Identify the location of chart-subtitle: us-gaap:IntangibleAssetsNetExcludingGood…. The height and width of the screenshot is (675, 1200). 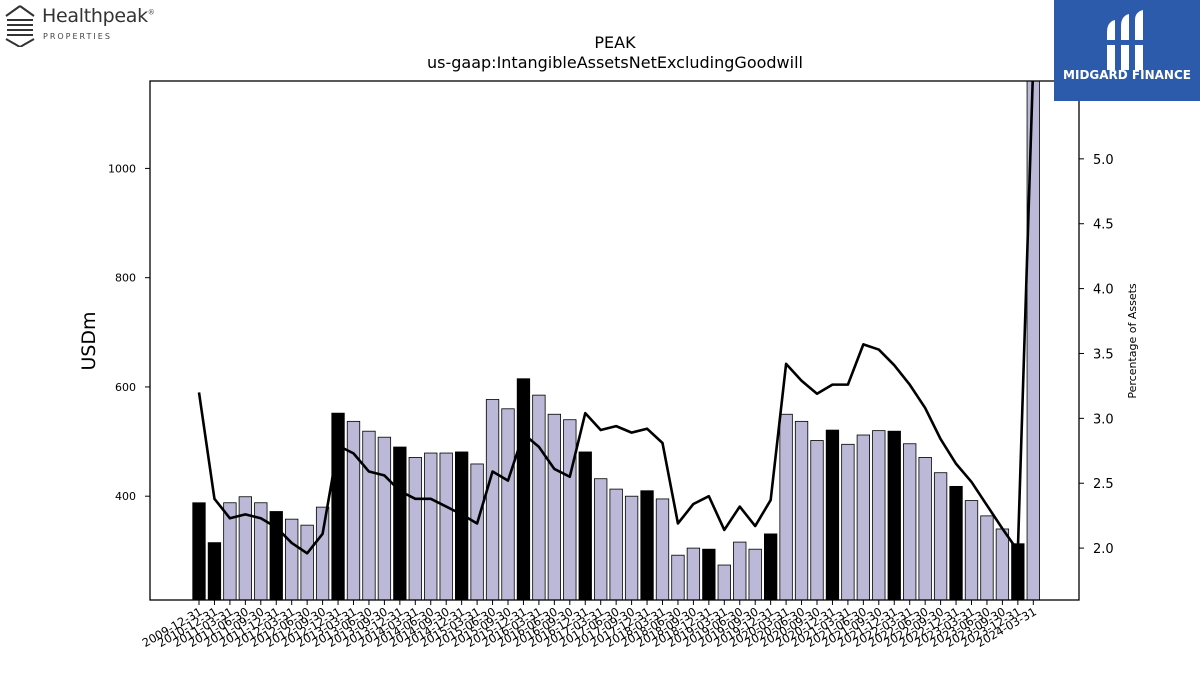
(615, 62).